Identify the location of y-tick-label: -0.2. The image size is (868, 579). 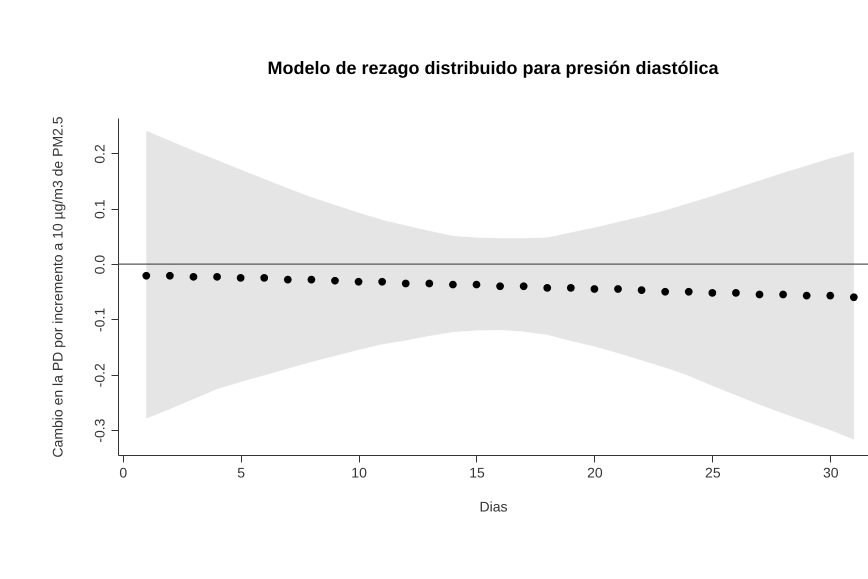
(100, 375).